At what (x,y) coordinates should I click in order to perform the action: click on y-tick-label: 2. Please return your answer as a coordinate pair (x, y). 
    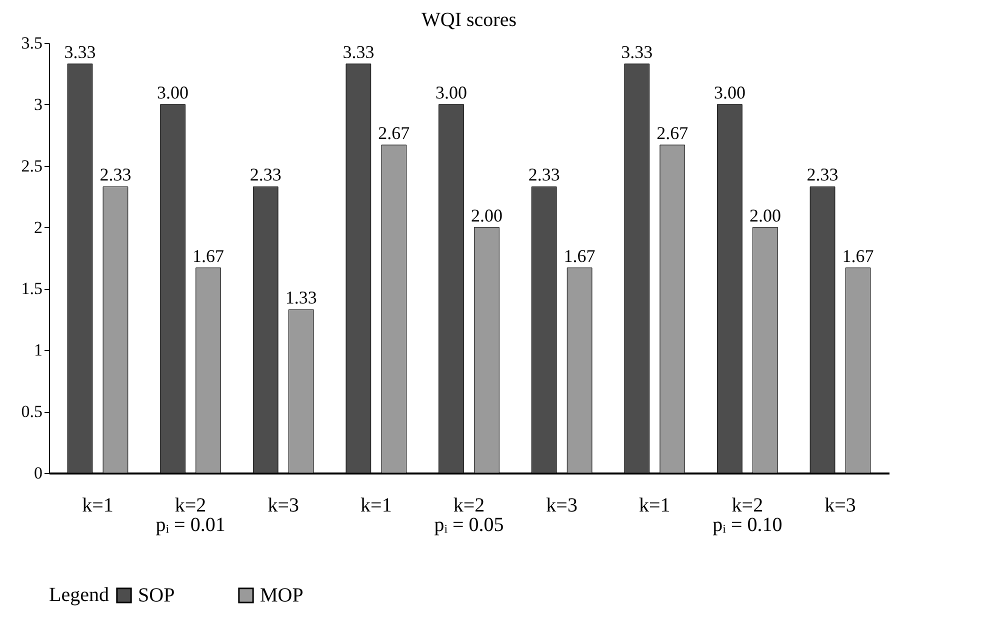
    Looking at the image, I should click on (38, 227).